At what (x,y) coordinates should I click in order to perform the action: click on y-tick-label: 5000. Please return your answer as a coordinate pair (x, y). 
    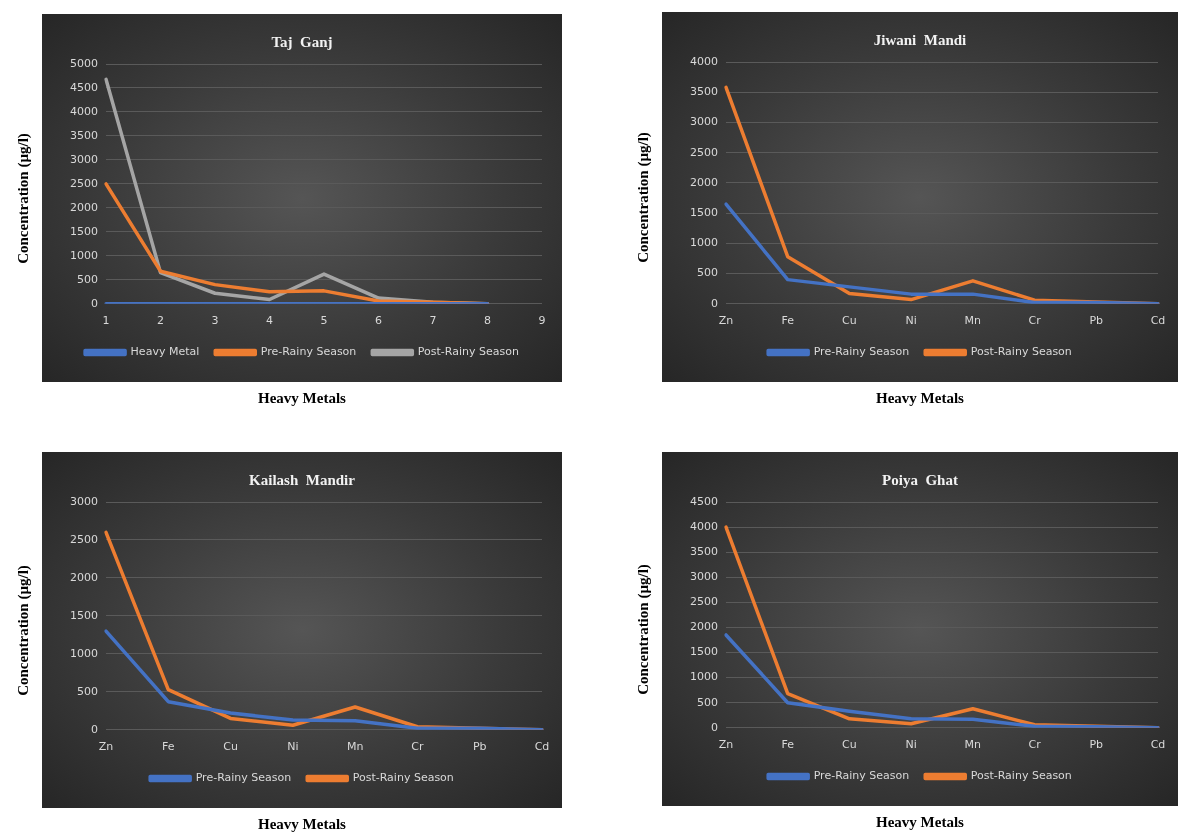
    Looking at the image, I should click on (83, 63).